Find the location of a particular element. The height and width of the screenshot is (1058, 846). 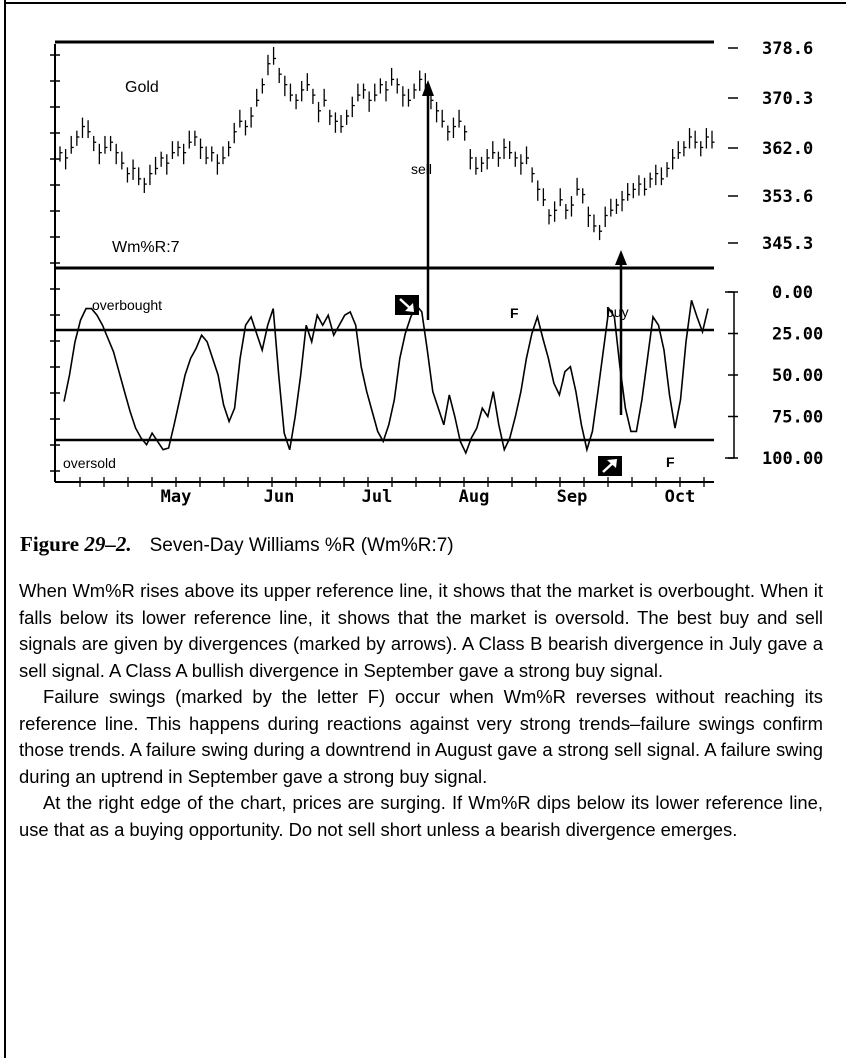

price-tick-label: 362.0 is located at coordinates (787, 149).